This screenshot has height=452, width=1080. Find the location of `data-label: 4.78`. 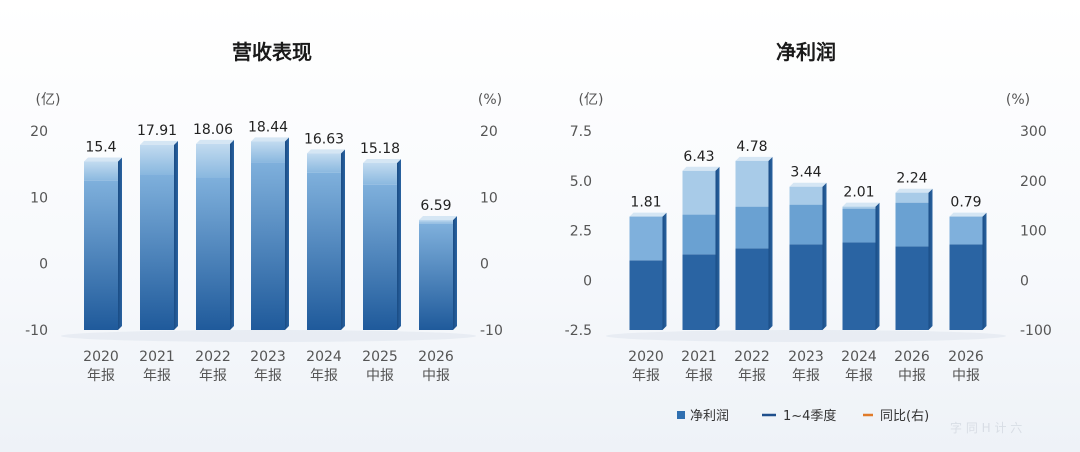

data-label: 4.78 is located at coordinates (751, 147).